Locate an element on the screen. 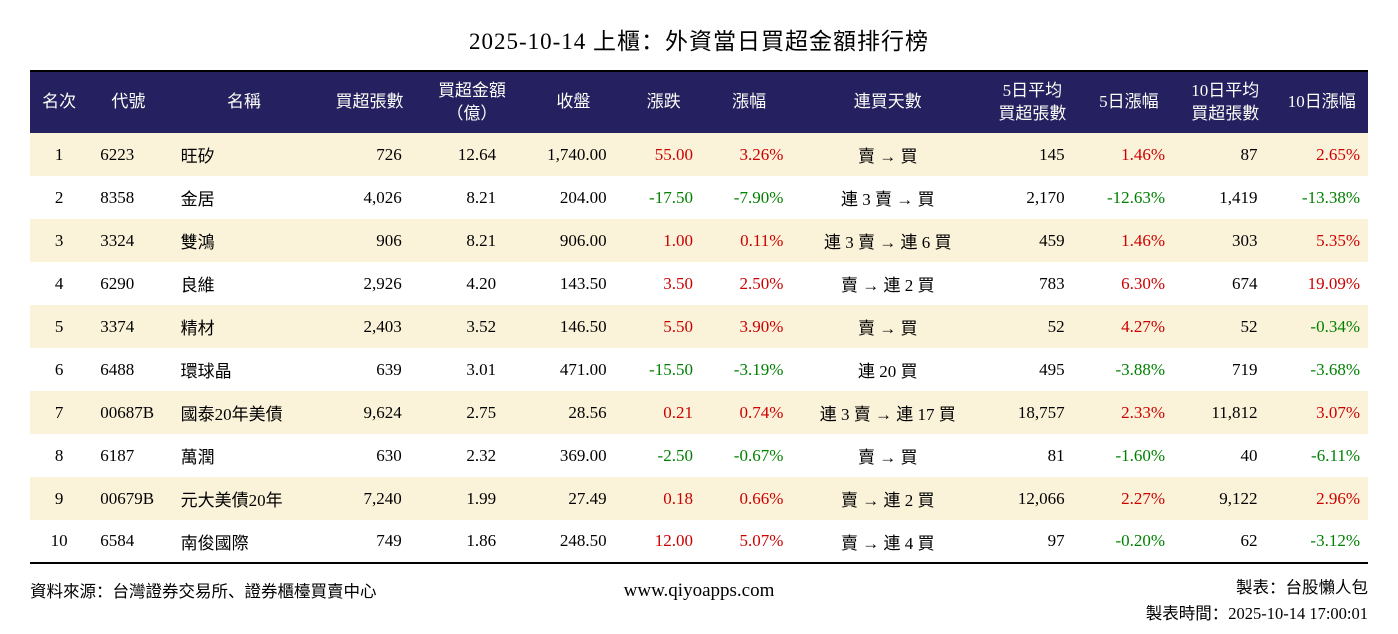 This screenshot has height=634, width=1398. cell-net_buy_amt: 3.52 is located at coordinates (472, 326).